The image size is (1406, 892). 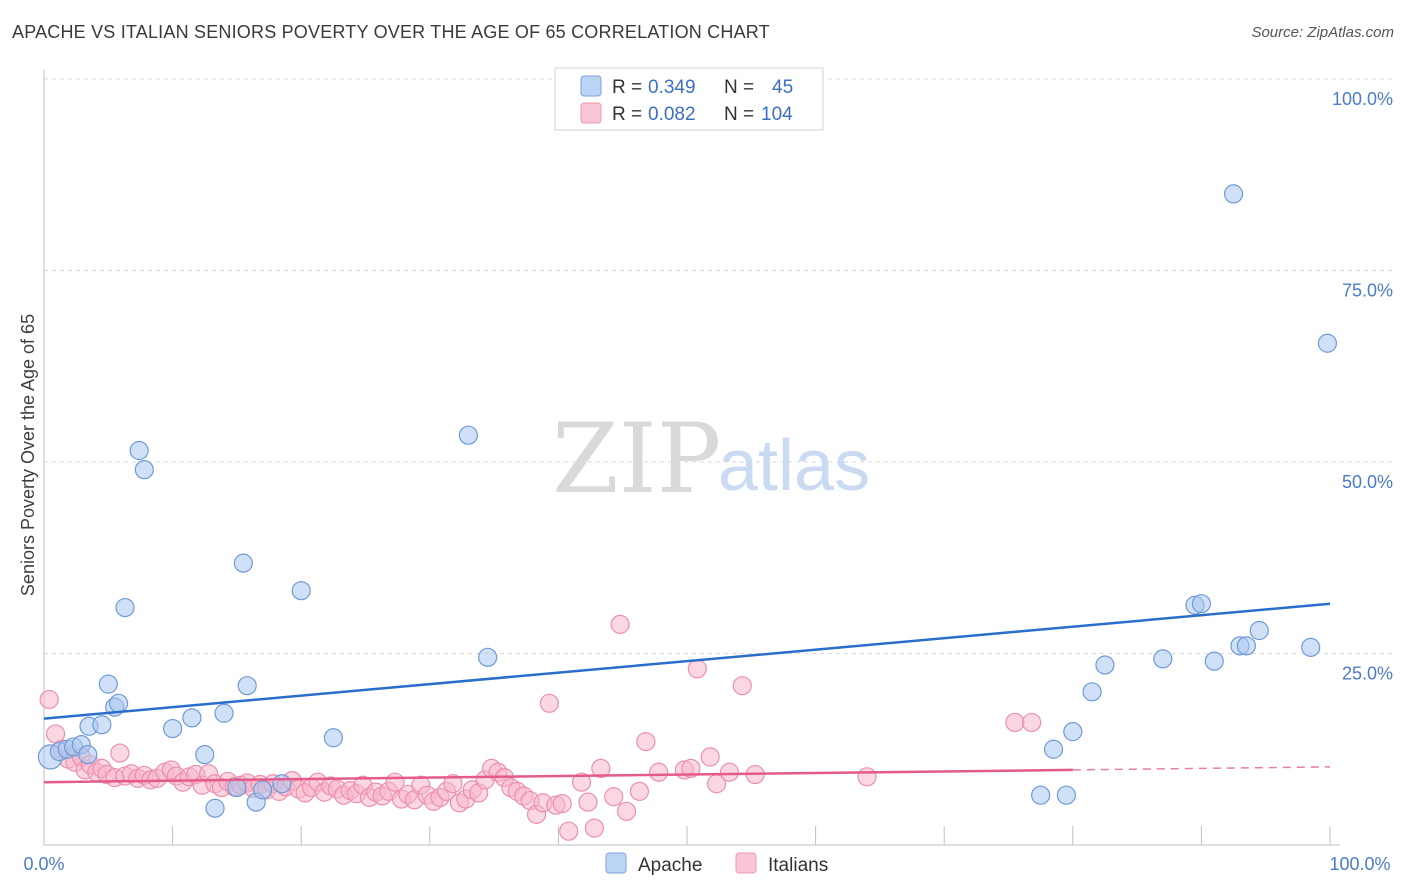 I want to click on y-tick-label-75: 75.0%, so click(x=1367, y=291).